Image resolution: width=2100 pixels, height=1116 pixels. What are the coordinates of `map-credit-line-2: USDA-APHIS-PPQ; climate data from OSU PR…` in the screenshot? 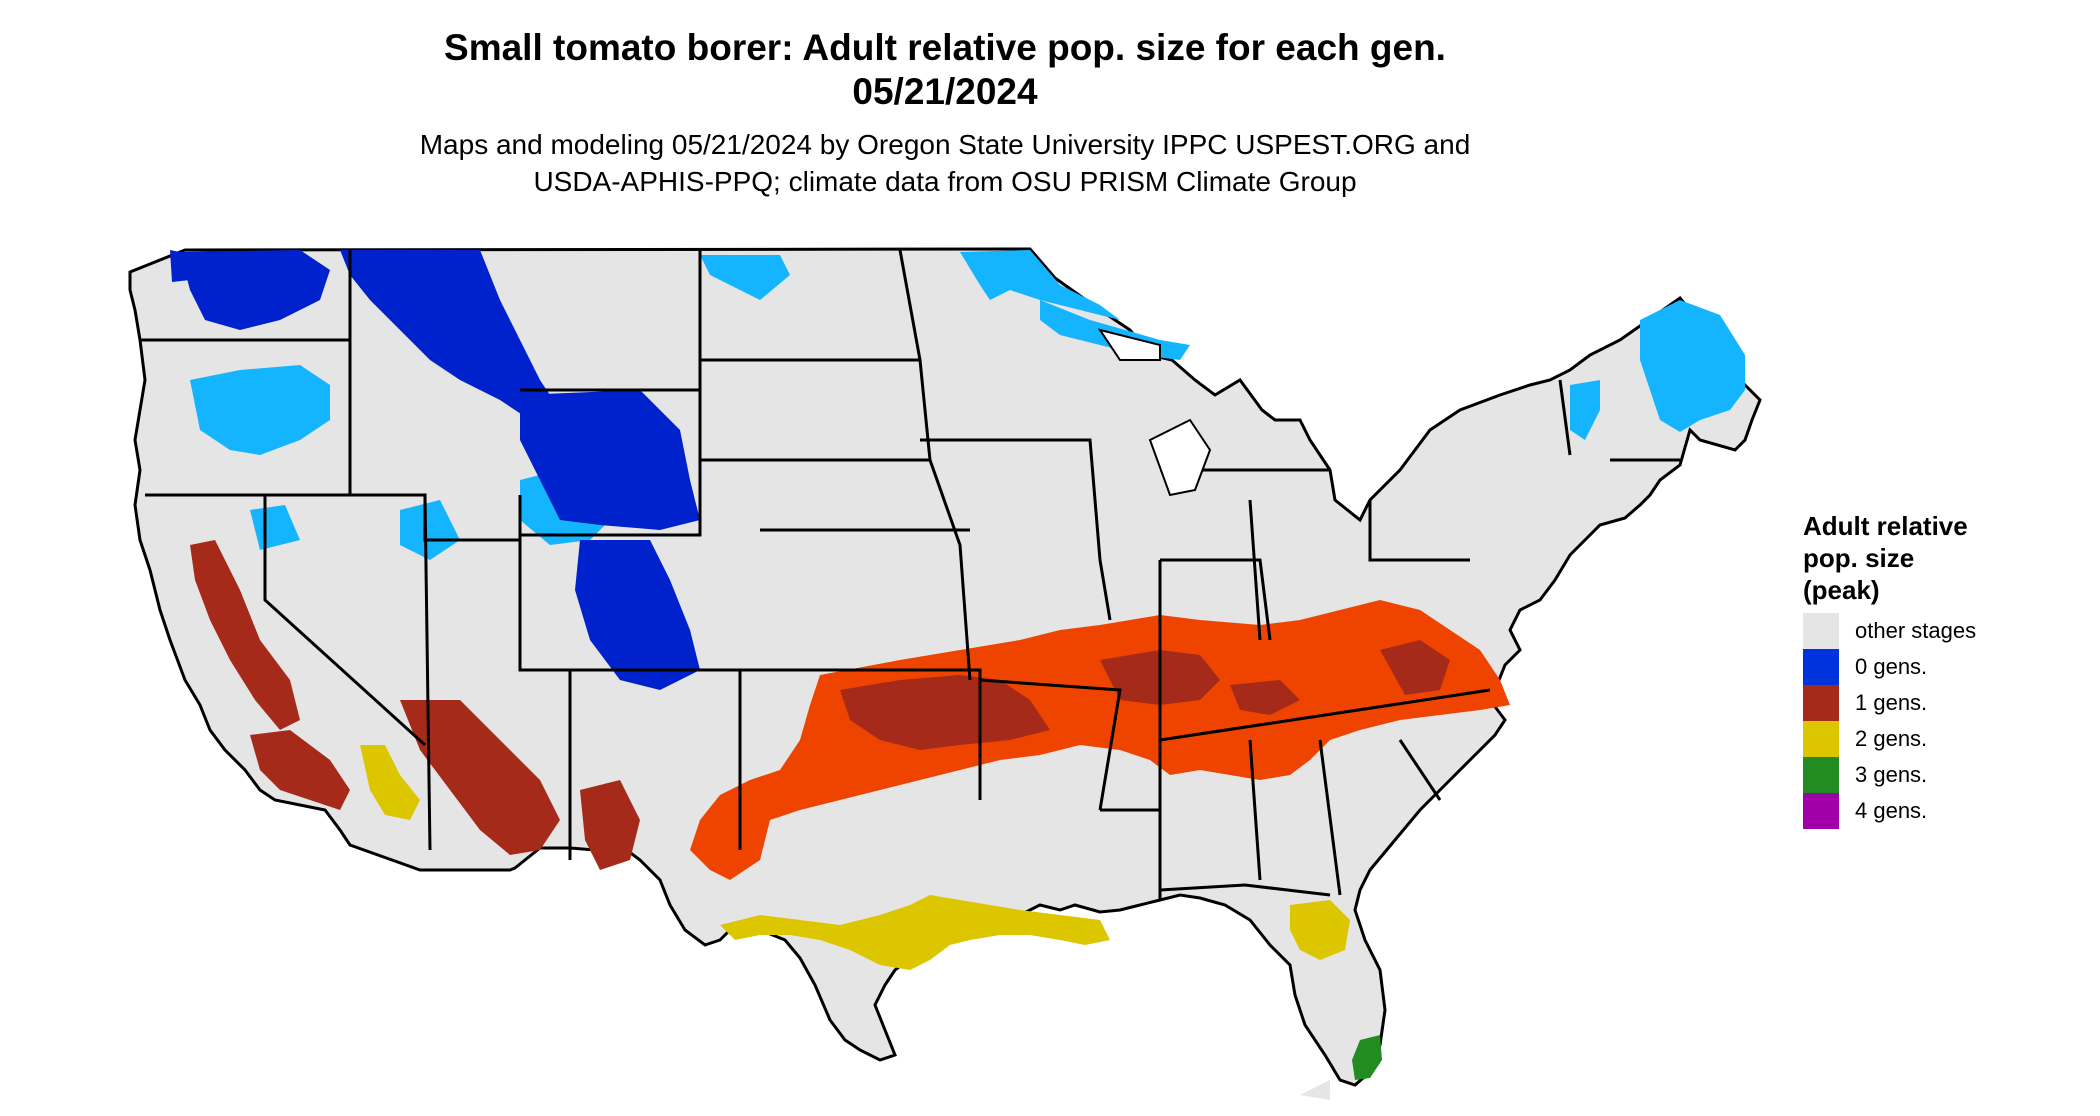 It's located at (945, 181).